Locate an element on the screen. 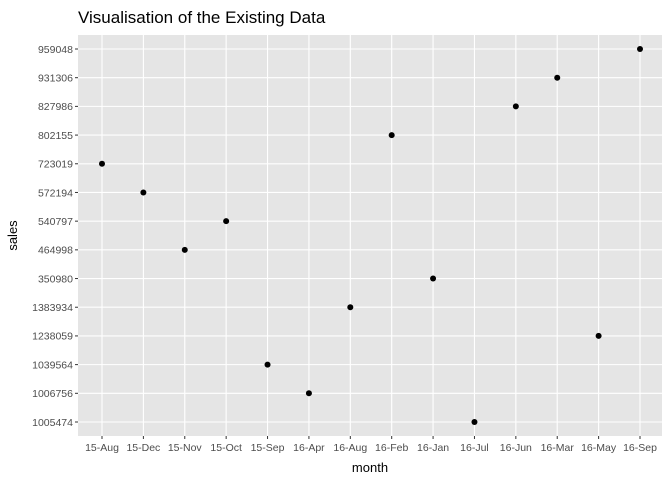 This screenshot has width=672, height=480. y-axis-title: sales is located at coordinates (12, 235).